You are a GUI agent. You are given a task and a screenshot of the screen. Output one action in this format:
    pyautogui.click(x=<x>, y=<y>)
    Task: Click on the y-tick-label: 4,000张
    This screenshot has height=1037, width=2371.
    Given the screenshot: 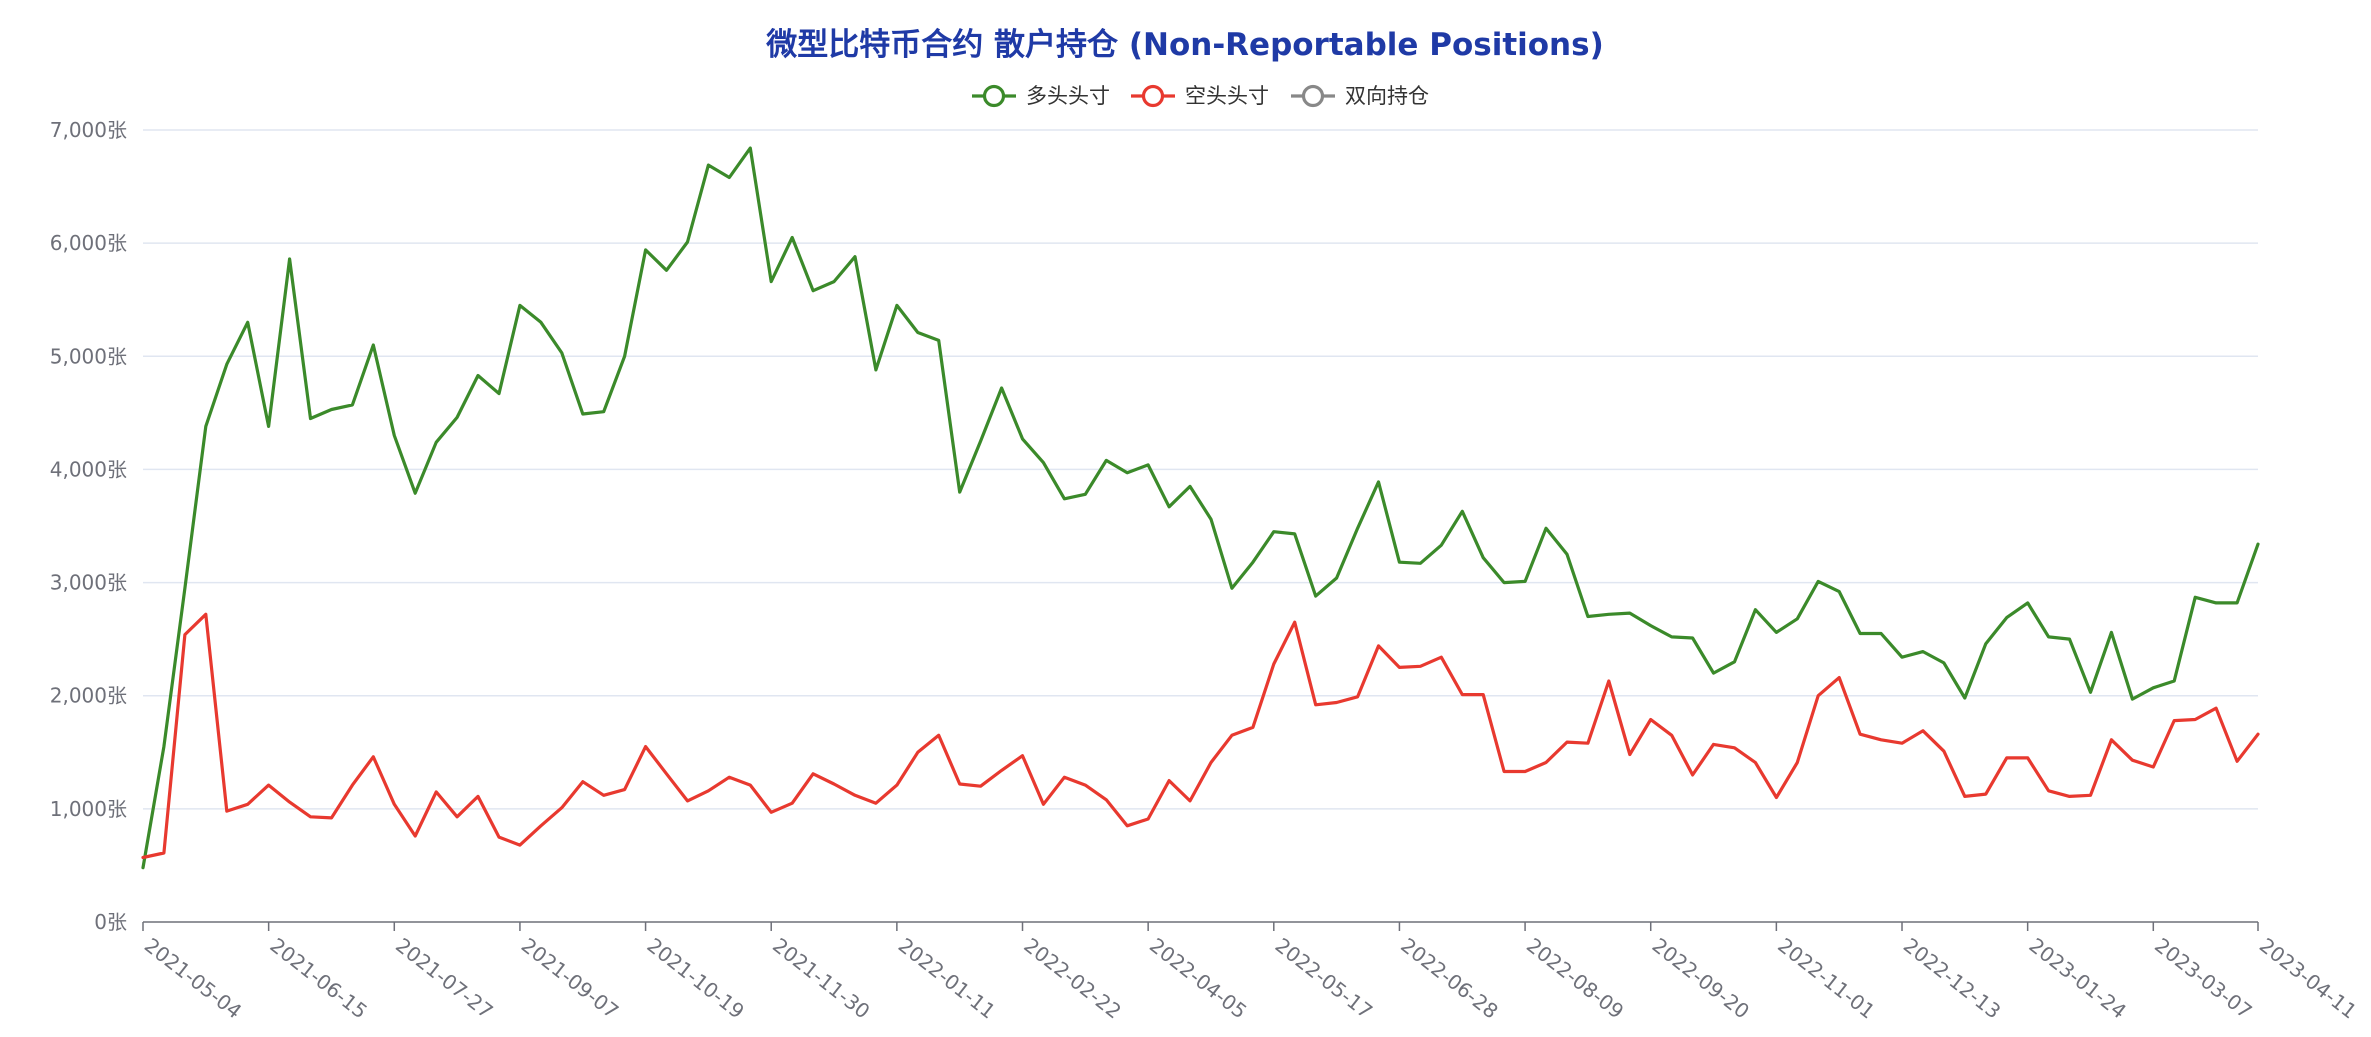 What is the action you would take?
    pyautogui.click(x=88, y=469)
    